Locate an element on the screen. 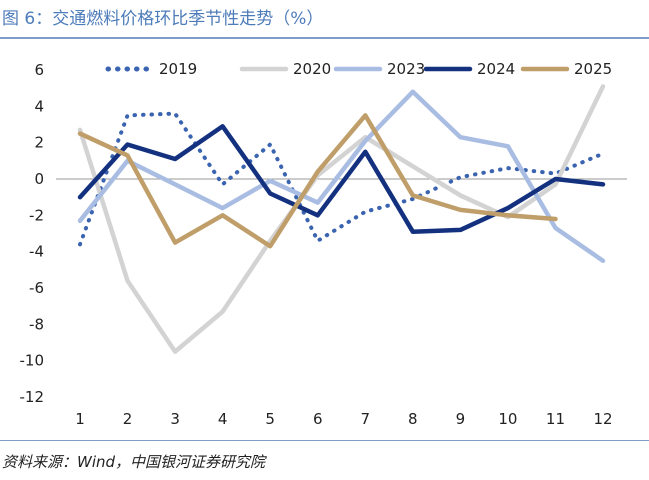 Image resolution: width=649 pixels, height=480 pixels. top-divider is located at coordinates (324, 38).